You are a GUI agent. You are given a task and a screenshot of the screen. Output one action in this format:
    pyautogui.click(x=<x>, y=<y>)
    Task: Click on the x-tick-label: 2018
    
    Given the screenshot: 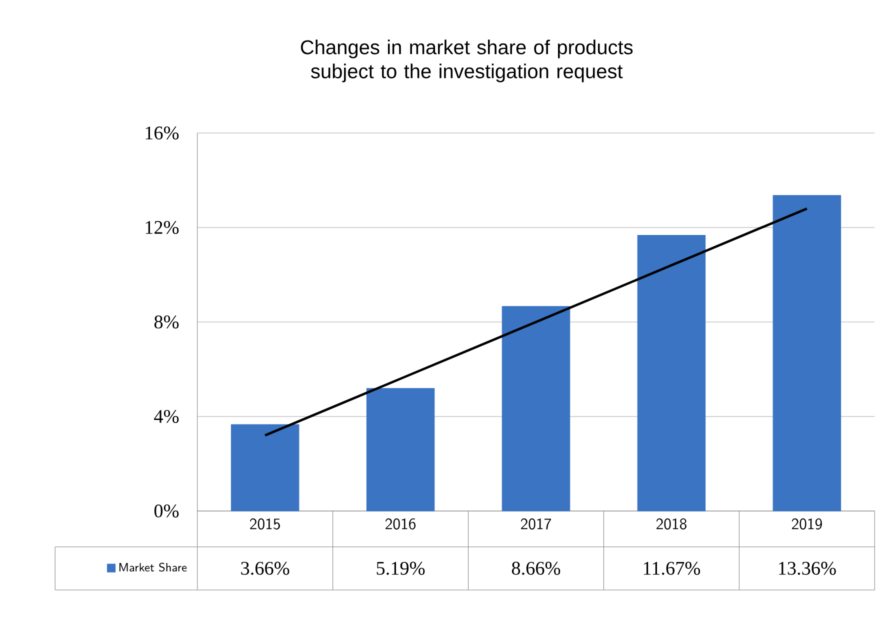 What is the action you would take?
    pyautogui.click(x=671, y=524)
    